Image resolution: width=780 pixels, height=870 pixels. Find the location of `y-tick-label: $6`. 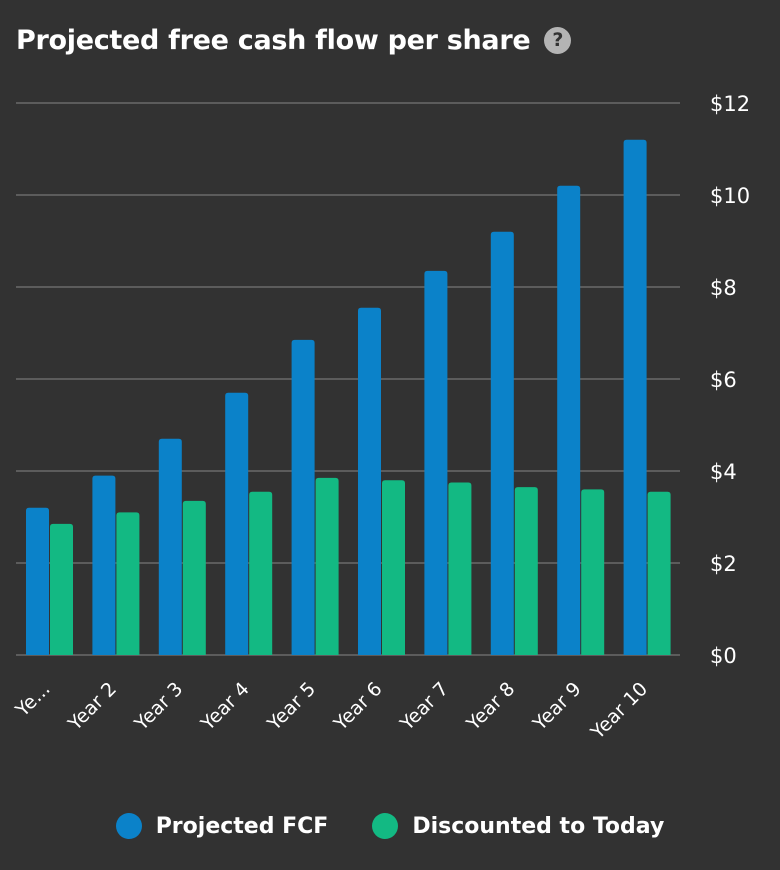

y-tick-label: $6 is located at coordinates (723, 380).